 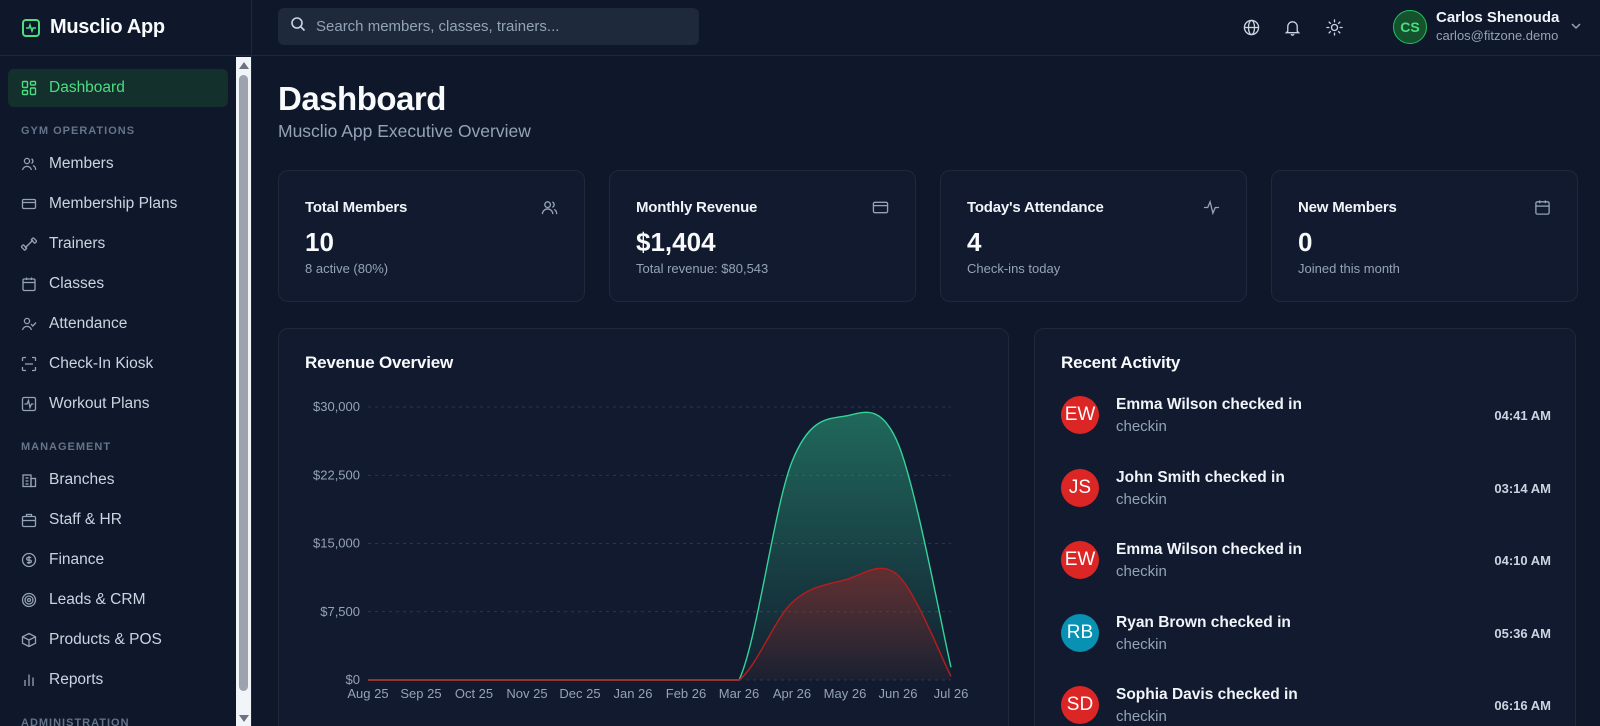 What do you see at coordinates (1093, 236) in the screenshot?
I see `stat-card-todays-attendance: Today's Attendance 4 Check-ins today` at bounding box center [1093, 236].